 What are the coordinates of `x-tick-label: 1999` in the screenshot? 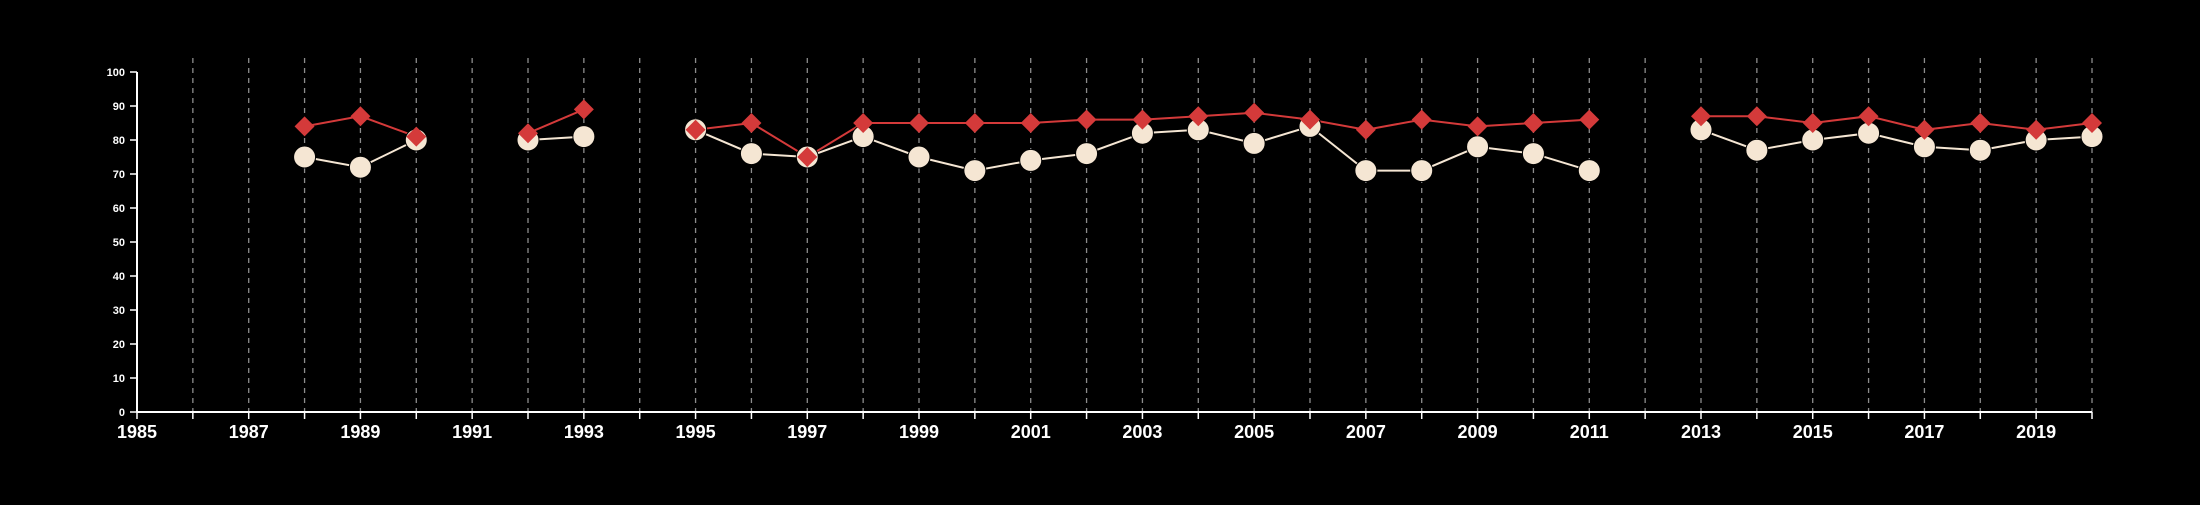 It's located at (919, 432).